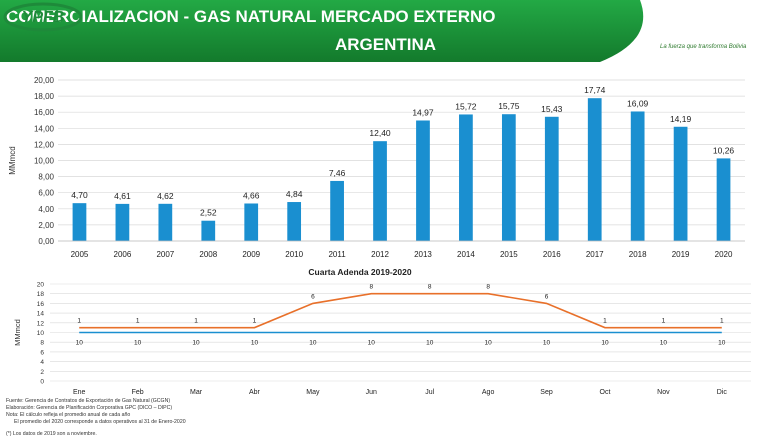  Describe the element at coordinates (46, 177) in the screenshot. I see `y-tick-label: 8,00` at that location.